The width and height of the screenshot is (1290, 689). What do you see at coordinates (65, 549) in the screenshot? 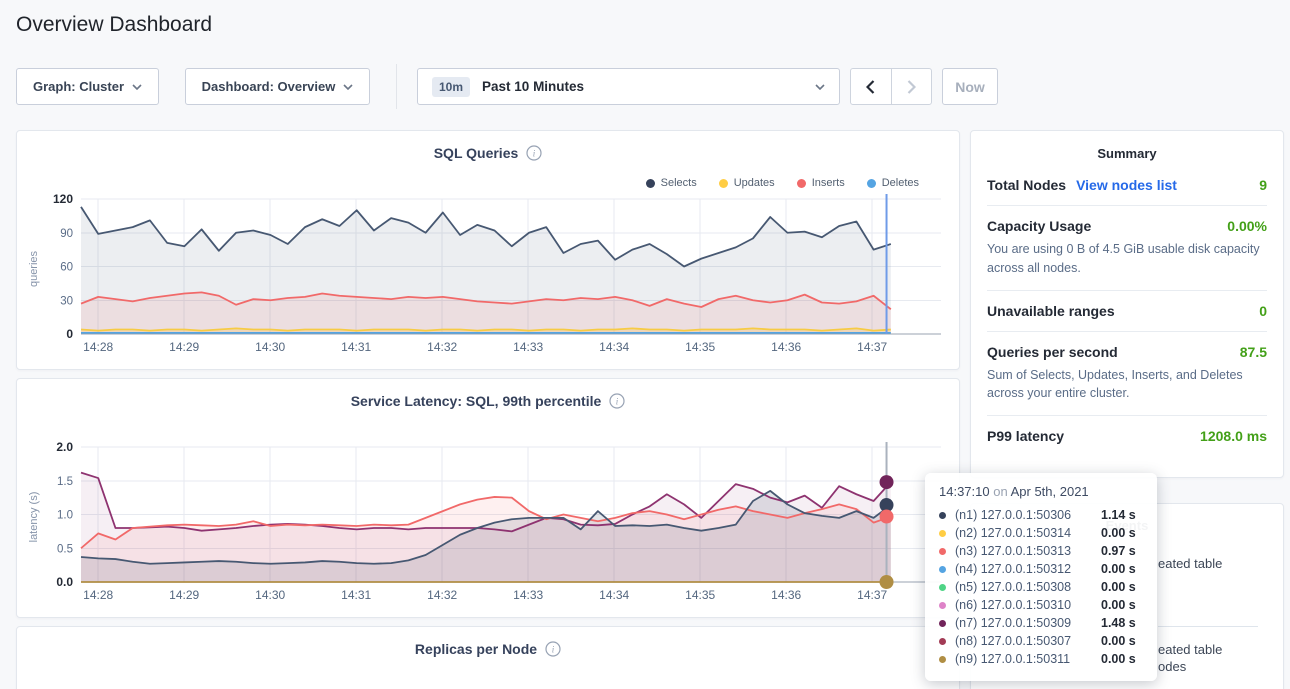
I see `svg-text: 0.5` at bounding box center [65, 549].